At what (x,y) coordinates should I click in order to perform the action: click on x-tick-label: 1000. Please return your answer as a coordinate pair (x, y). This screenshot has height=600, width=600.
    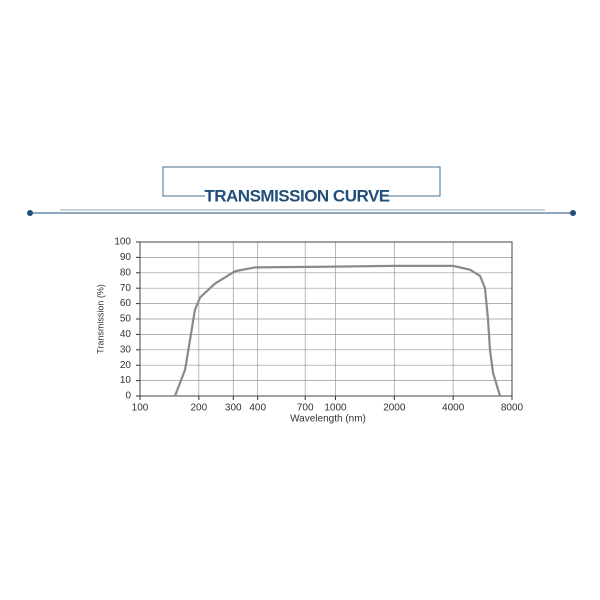
    Looking at the image, I should click on (335, 408).